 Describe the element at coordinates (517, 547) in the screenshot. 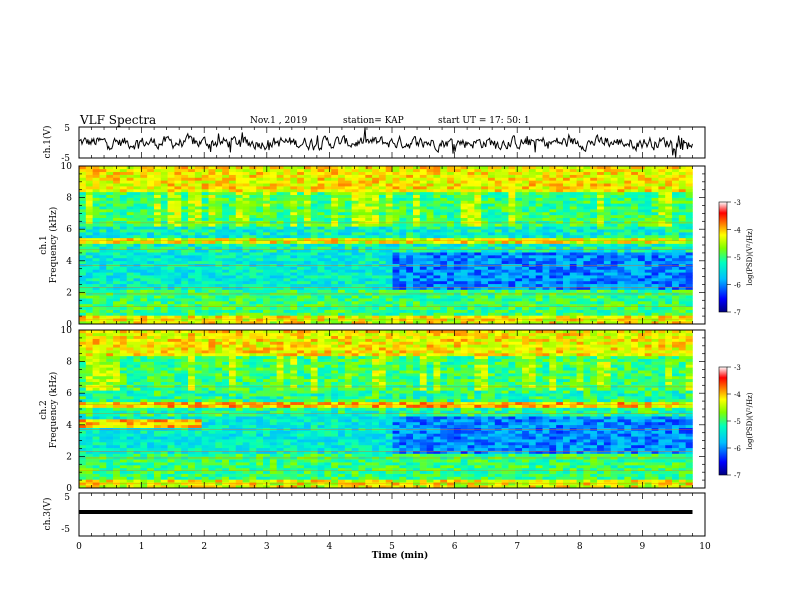

I see `time-tick-label: 7` at that location.